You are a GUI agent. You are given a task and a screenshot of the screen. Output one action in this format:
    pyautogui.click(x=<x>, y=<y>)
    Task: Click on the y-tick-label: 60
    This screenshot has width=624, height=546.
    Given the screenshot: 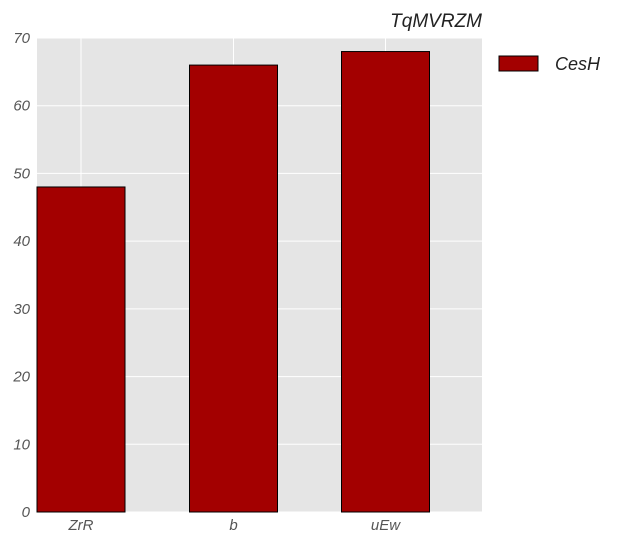 What is the action you would take?
    pyautogui.click(x=21, y=106)
    